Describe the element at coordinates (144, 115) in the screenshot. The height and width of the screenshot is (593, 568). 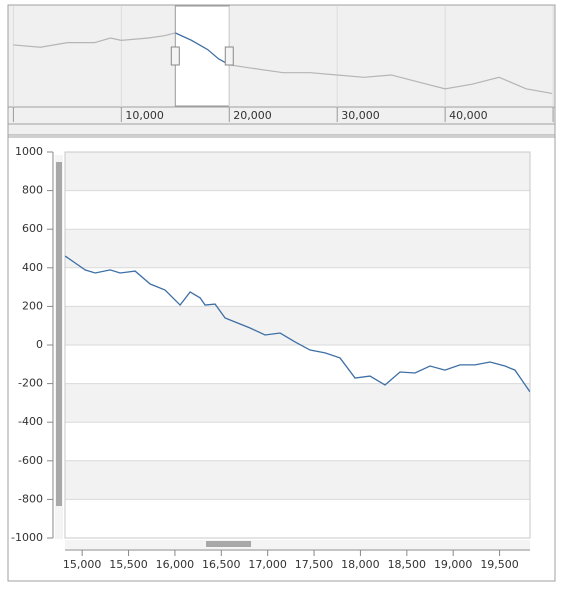
I see `x-tick-label: 10,000` at that location.